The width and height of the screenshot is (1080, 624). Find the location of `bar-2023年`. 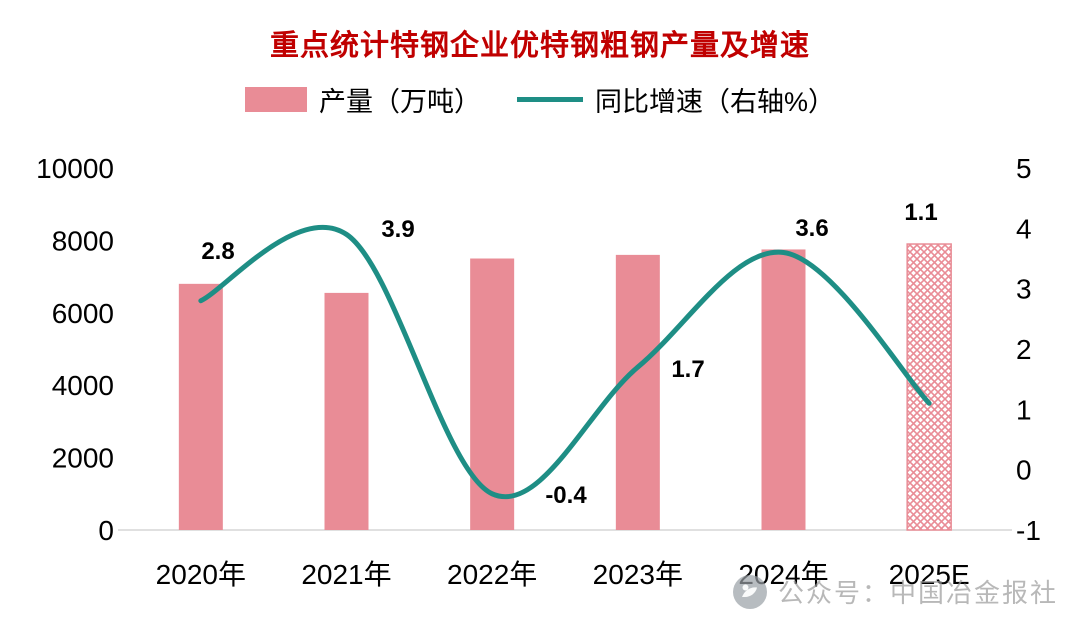

bar-2023年 is located at coordinates (637, 392).